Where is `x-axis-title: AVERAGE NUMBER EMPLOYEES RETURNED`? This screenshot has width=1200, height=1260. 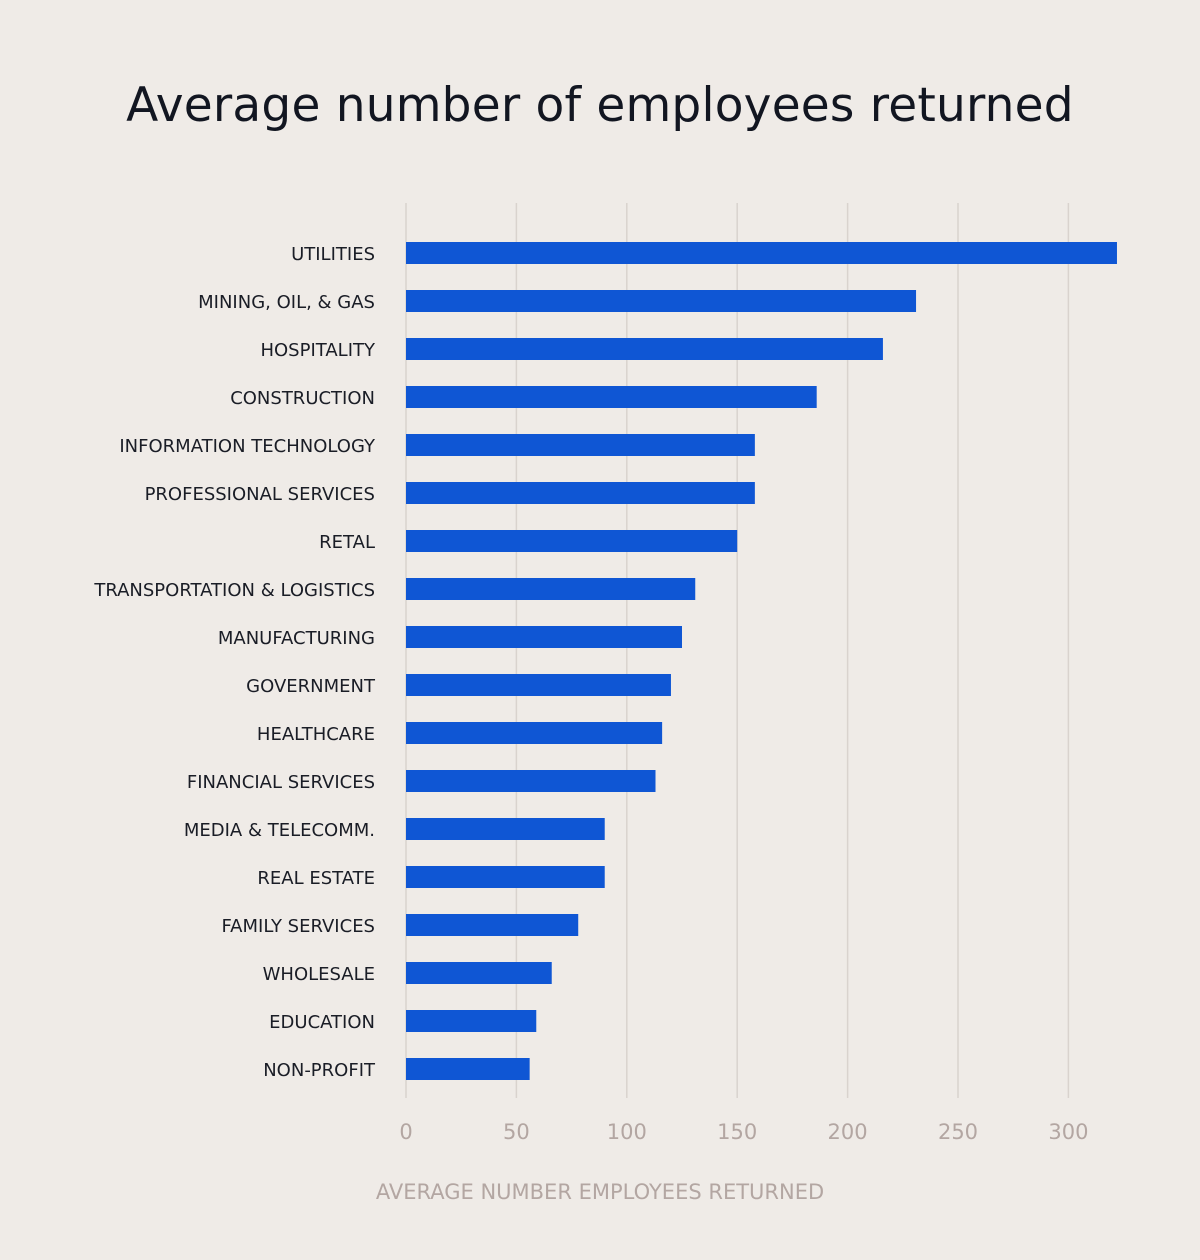
x-axis-title: AVERAGE NUMBER EMPLOYEES RETURNED is located at coordinates (600, 1192).